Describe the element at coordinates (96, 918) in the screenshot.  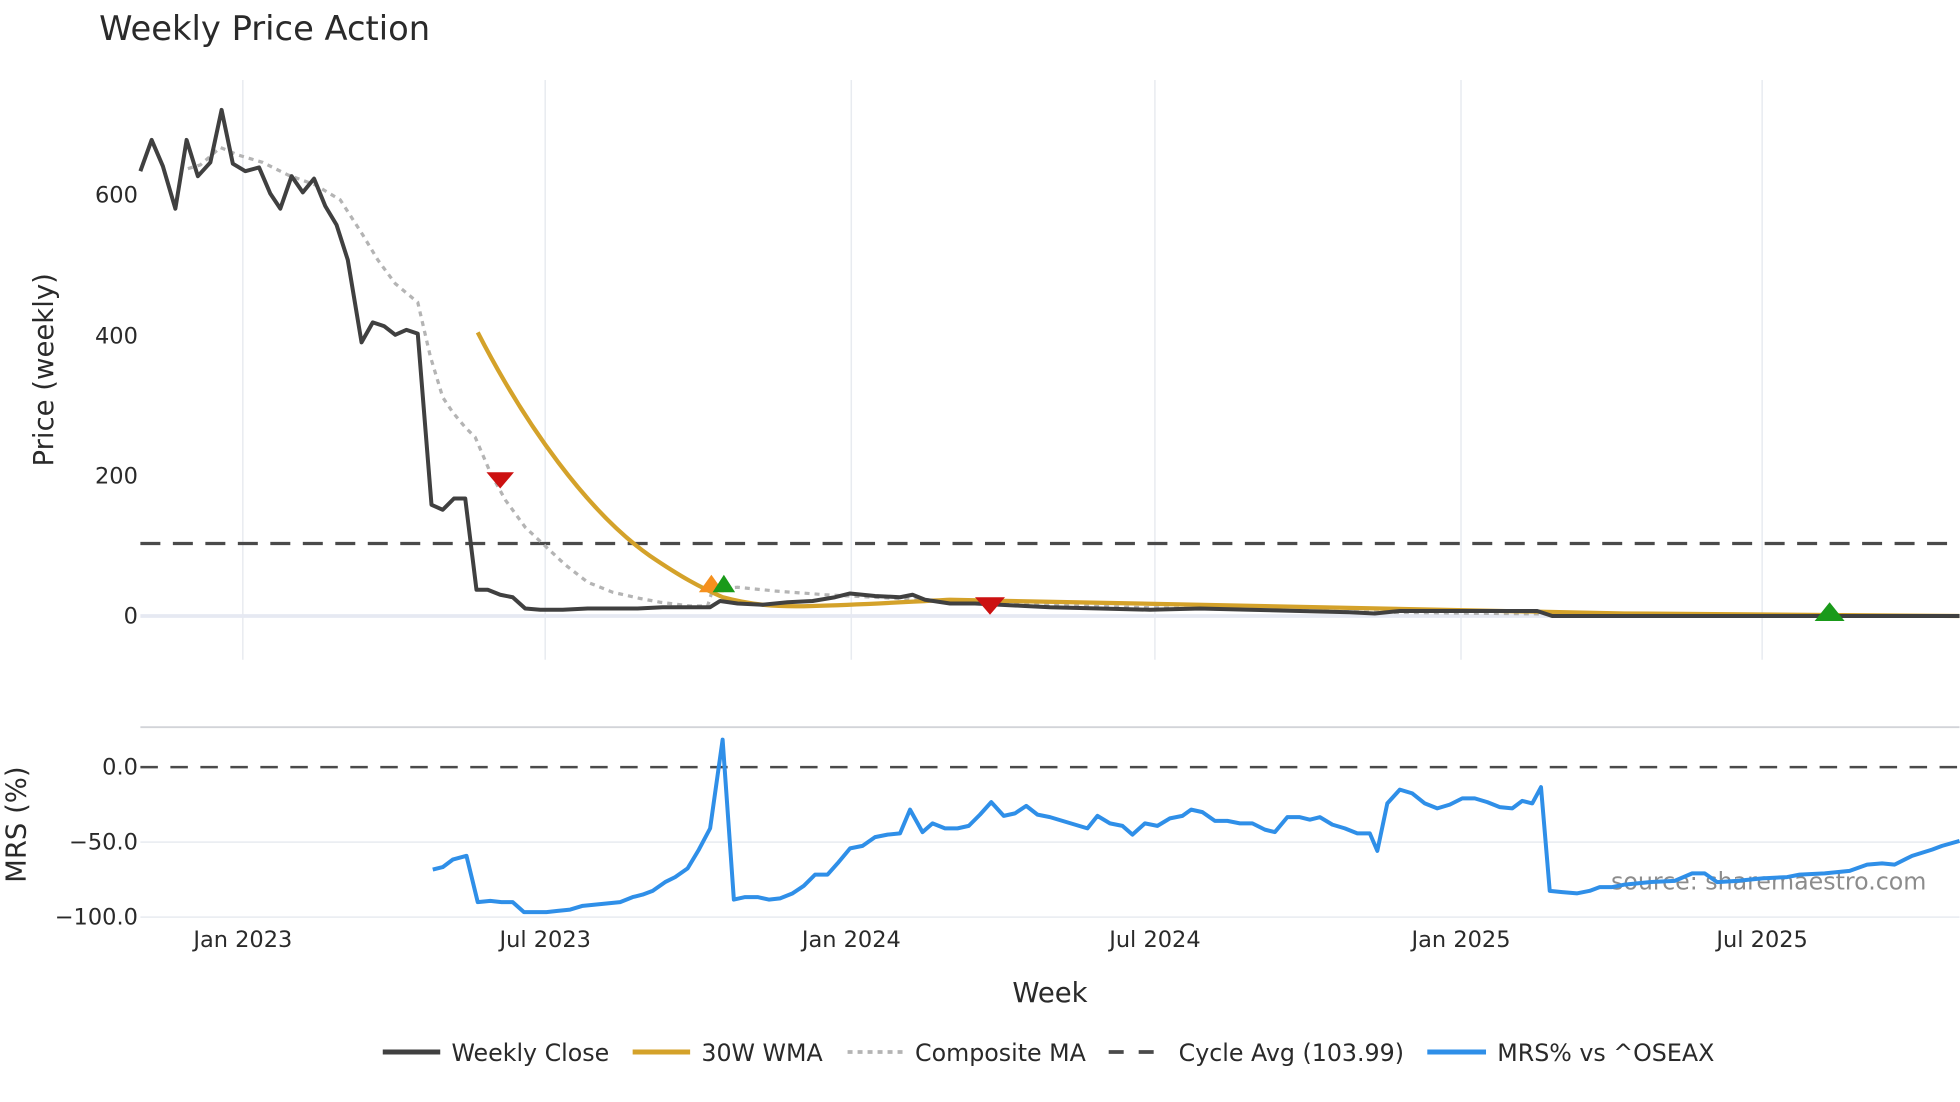
I see `mrs-tick-minus100: −100.0` at that location.